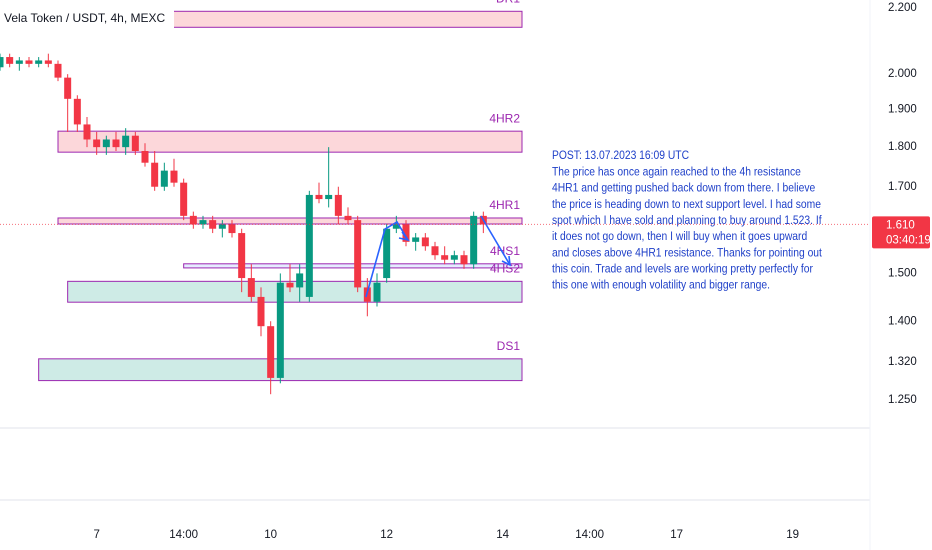  I want to click on y-tick-label: 1.250, so click(902, 400).